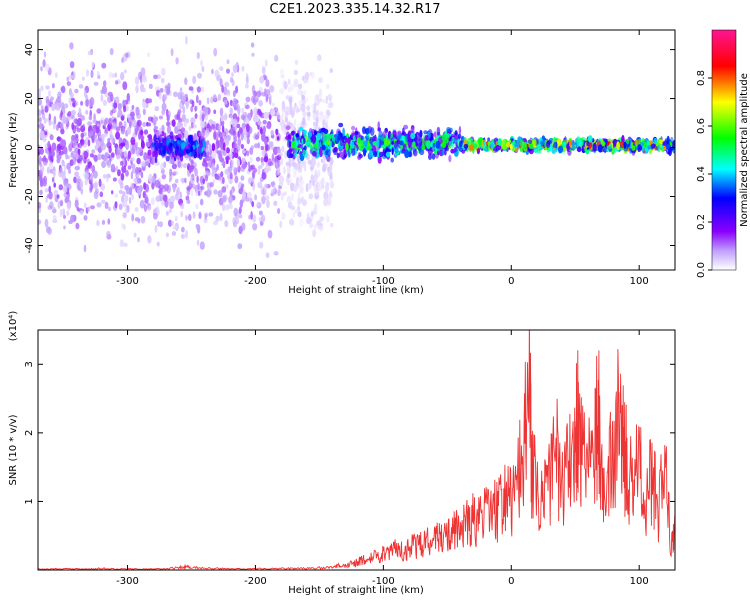 This screenshot has height=600, width=750. What do you see at coordinates (701, 174) in the screenshot?
I see `colorbar-tick-label: 0.4` at bounding box center [701, 174].